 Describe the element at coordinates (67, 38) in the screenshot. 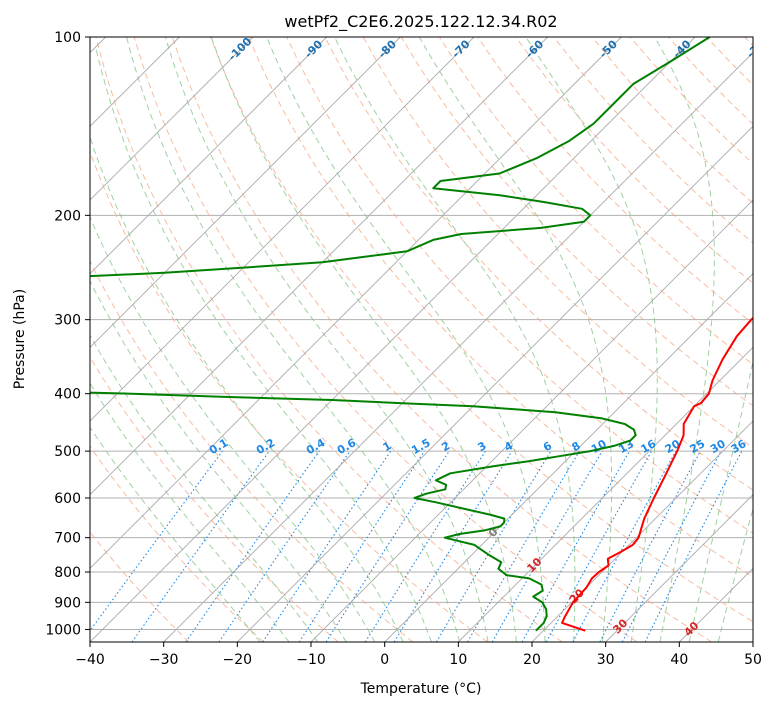

I see `y-tick-label: 100` at that location.